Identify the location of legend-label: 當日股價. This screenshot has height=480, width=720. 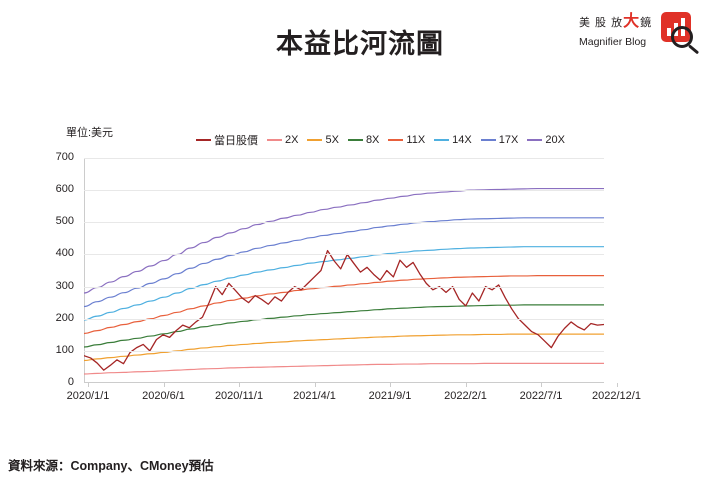
(236, 141).